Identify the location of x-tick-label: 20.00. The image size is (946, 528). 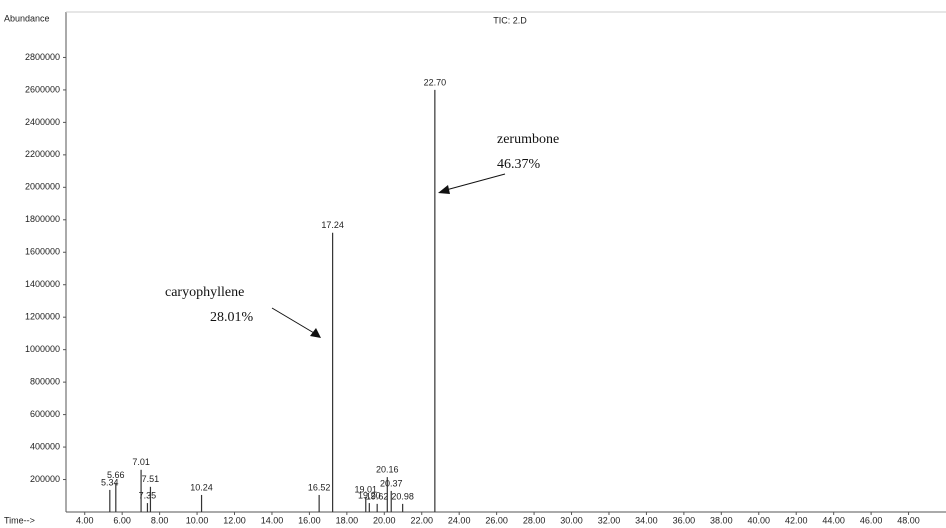
(384, 520).